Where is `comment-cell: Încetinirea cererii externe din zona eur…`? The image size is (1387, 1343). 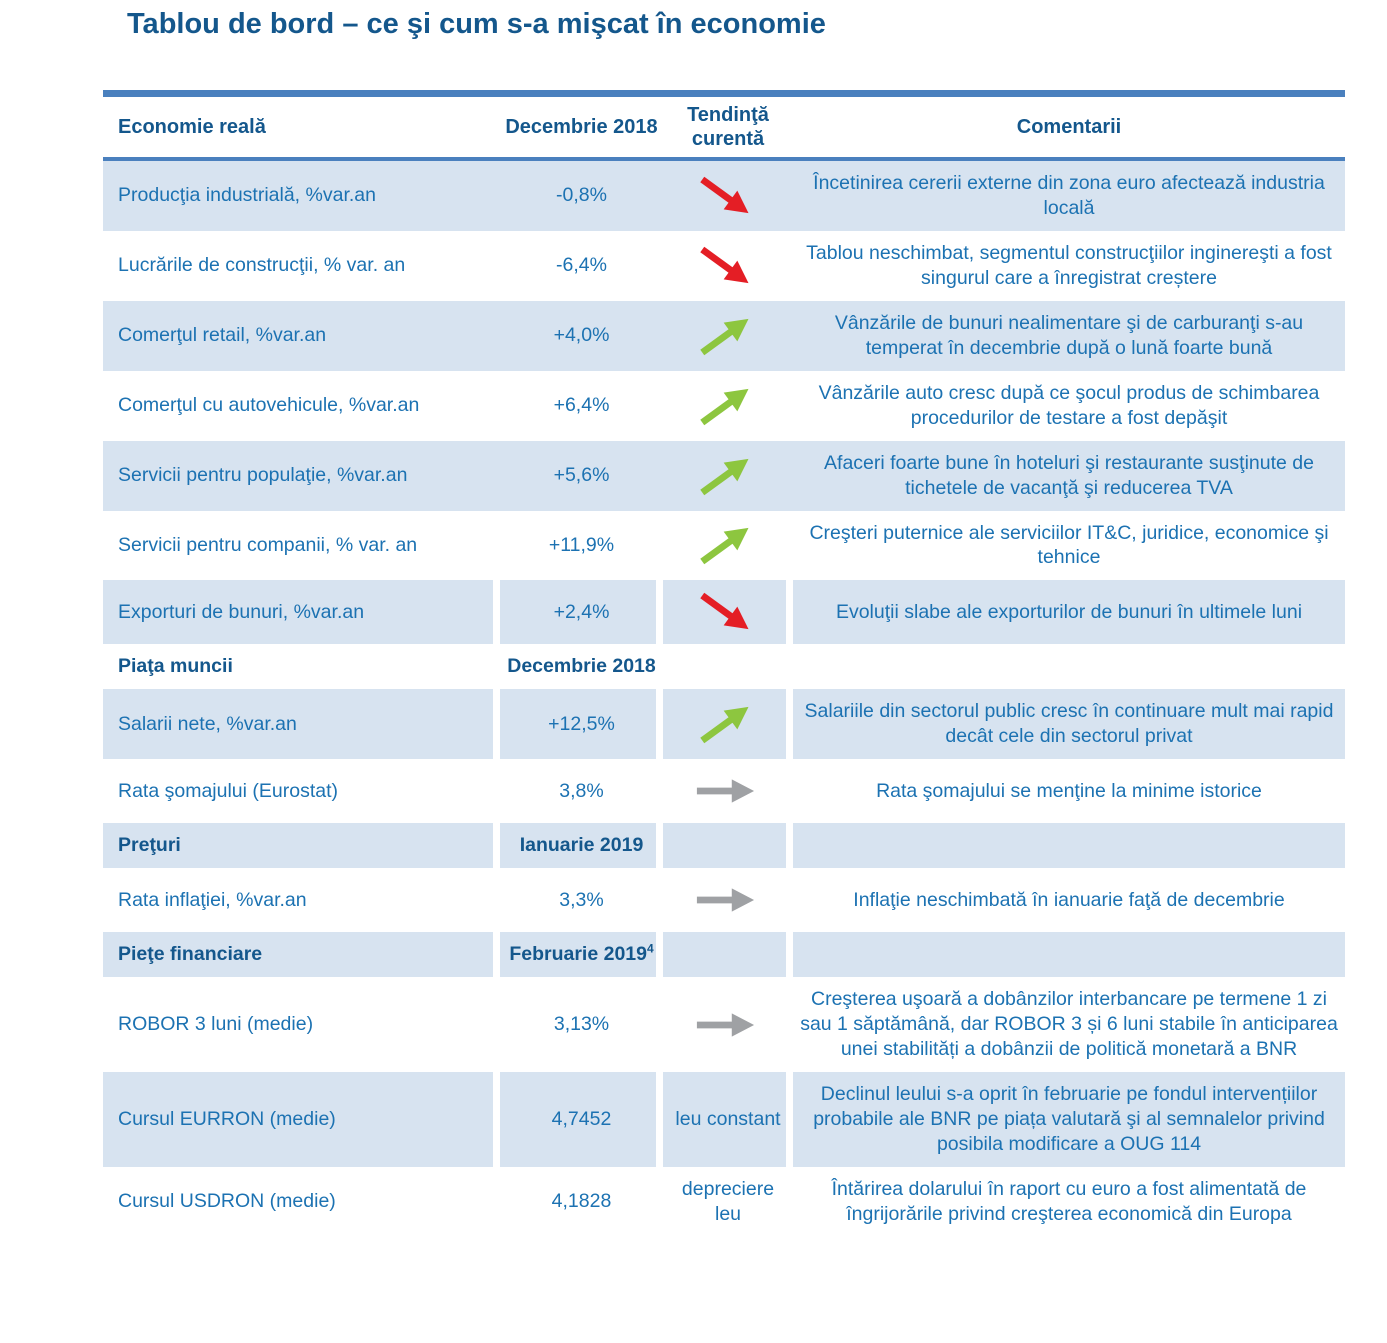 comment-cell: Încetinirea cererii externe din zona eur… is located at coordinates (1069, 195).